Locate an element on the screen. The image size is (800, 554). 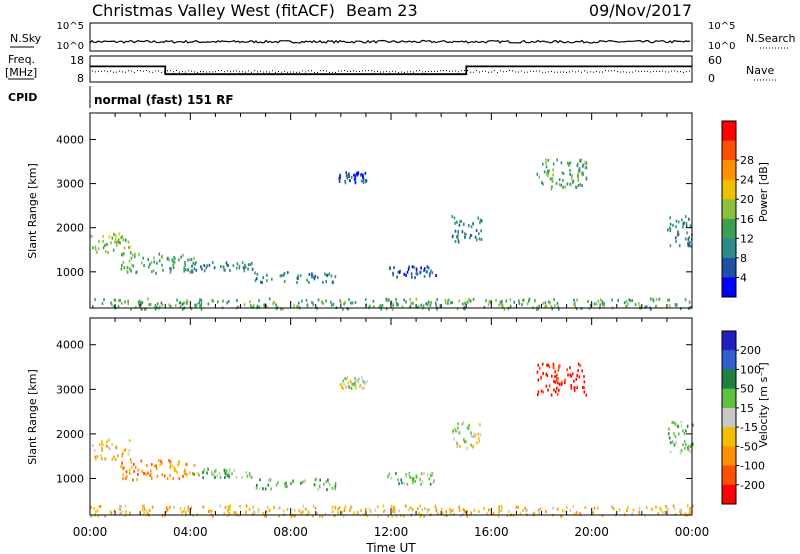
colorbar-tick-label: -50 is located at coordinates (749, 446).